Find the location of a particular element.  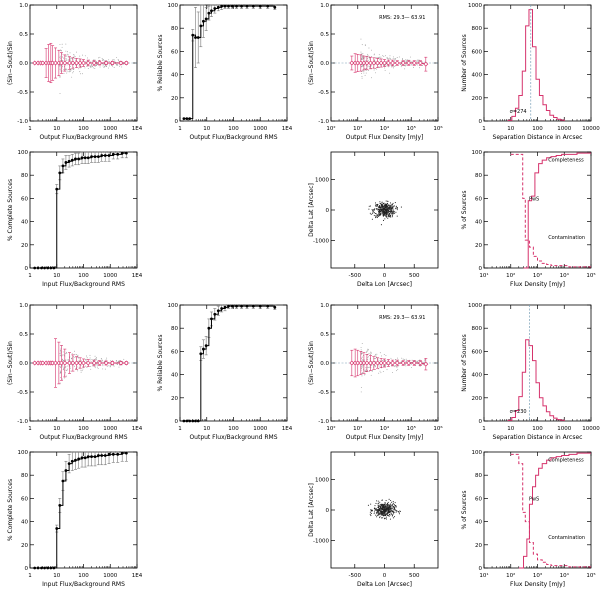

x-tick-label: 0 is located at coordinates (385, 276).